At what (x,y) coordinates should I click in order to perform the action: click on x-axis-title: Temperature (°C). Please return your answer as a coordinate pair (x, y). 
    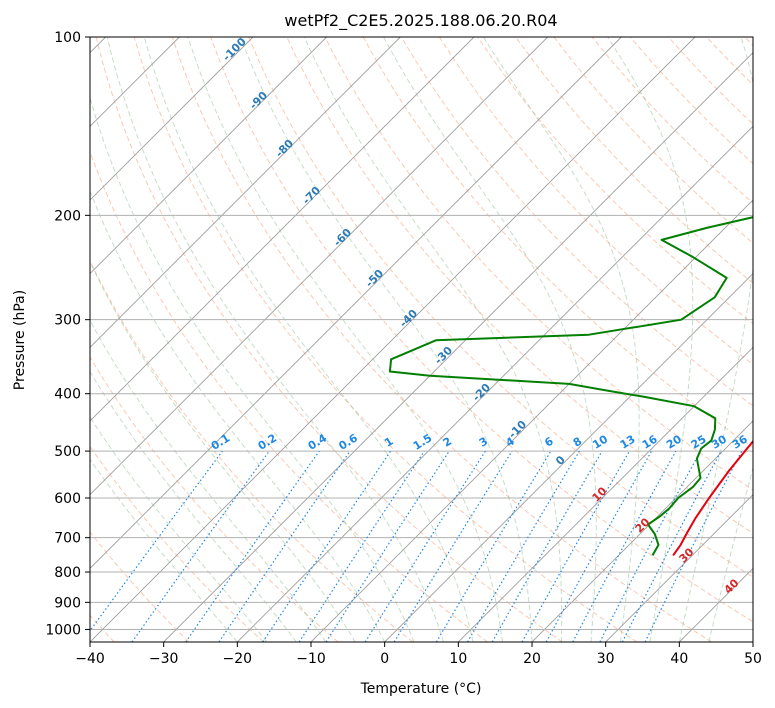
    Looking at the image, I should click on (421, 689).